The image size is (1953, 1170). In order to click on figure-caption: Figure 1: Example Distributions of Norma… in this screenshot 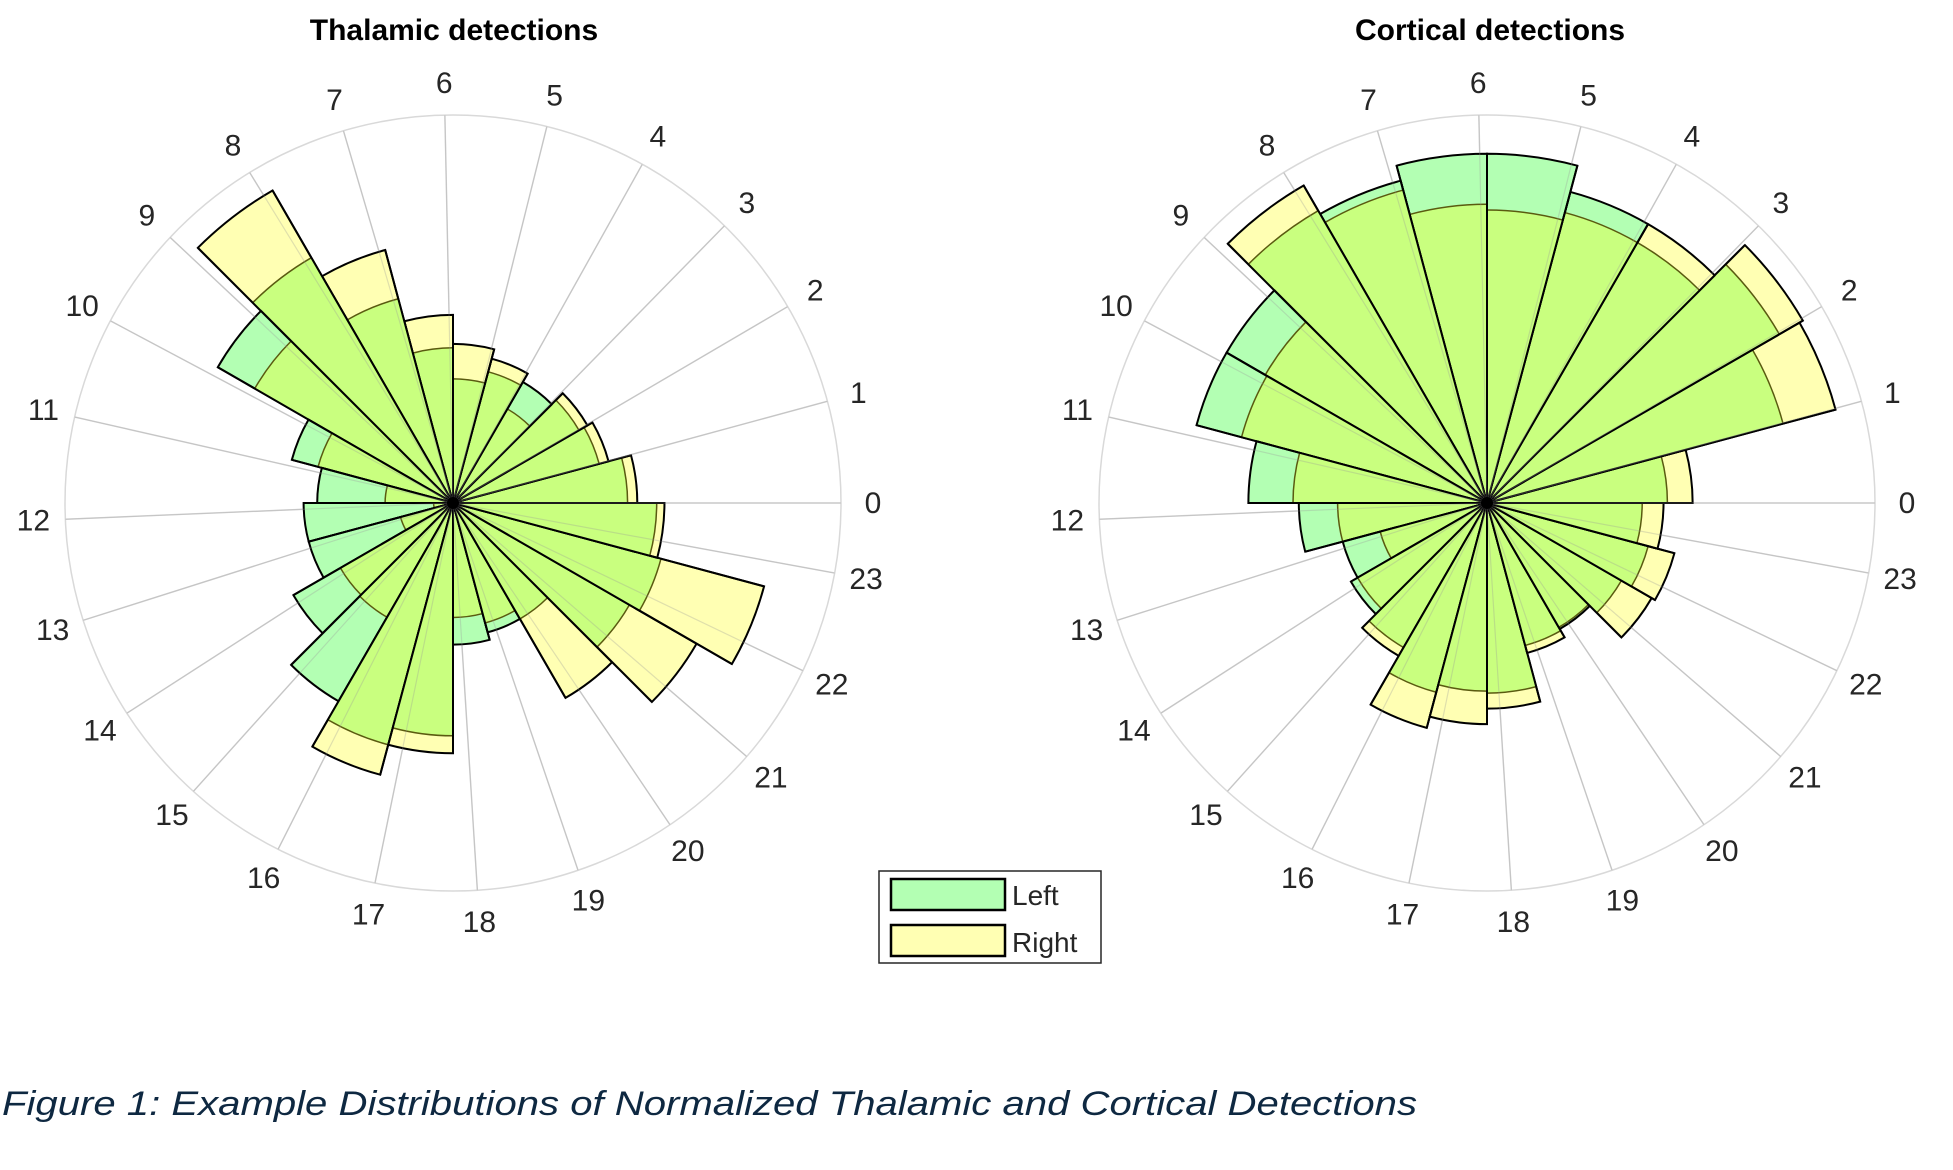, I will do `click(709, 1104)`.